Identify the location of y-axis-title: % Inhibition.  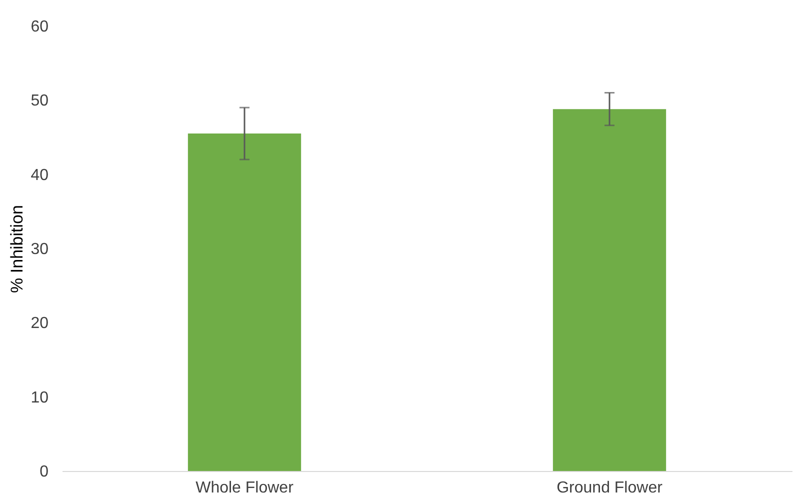
(17, 249).